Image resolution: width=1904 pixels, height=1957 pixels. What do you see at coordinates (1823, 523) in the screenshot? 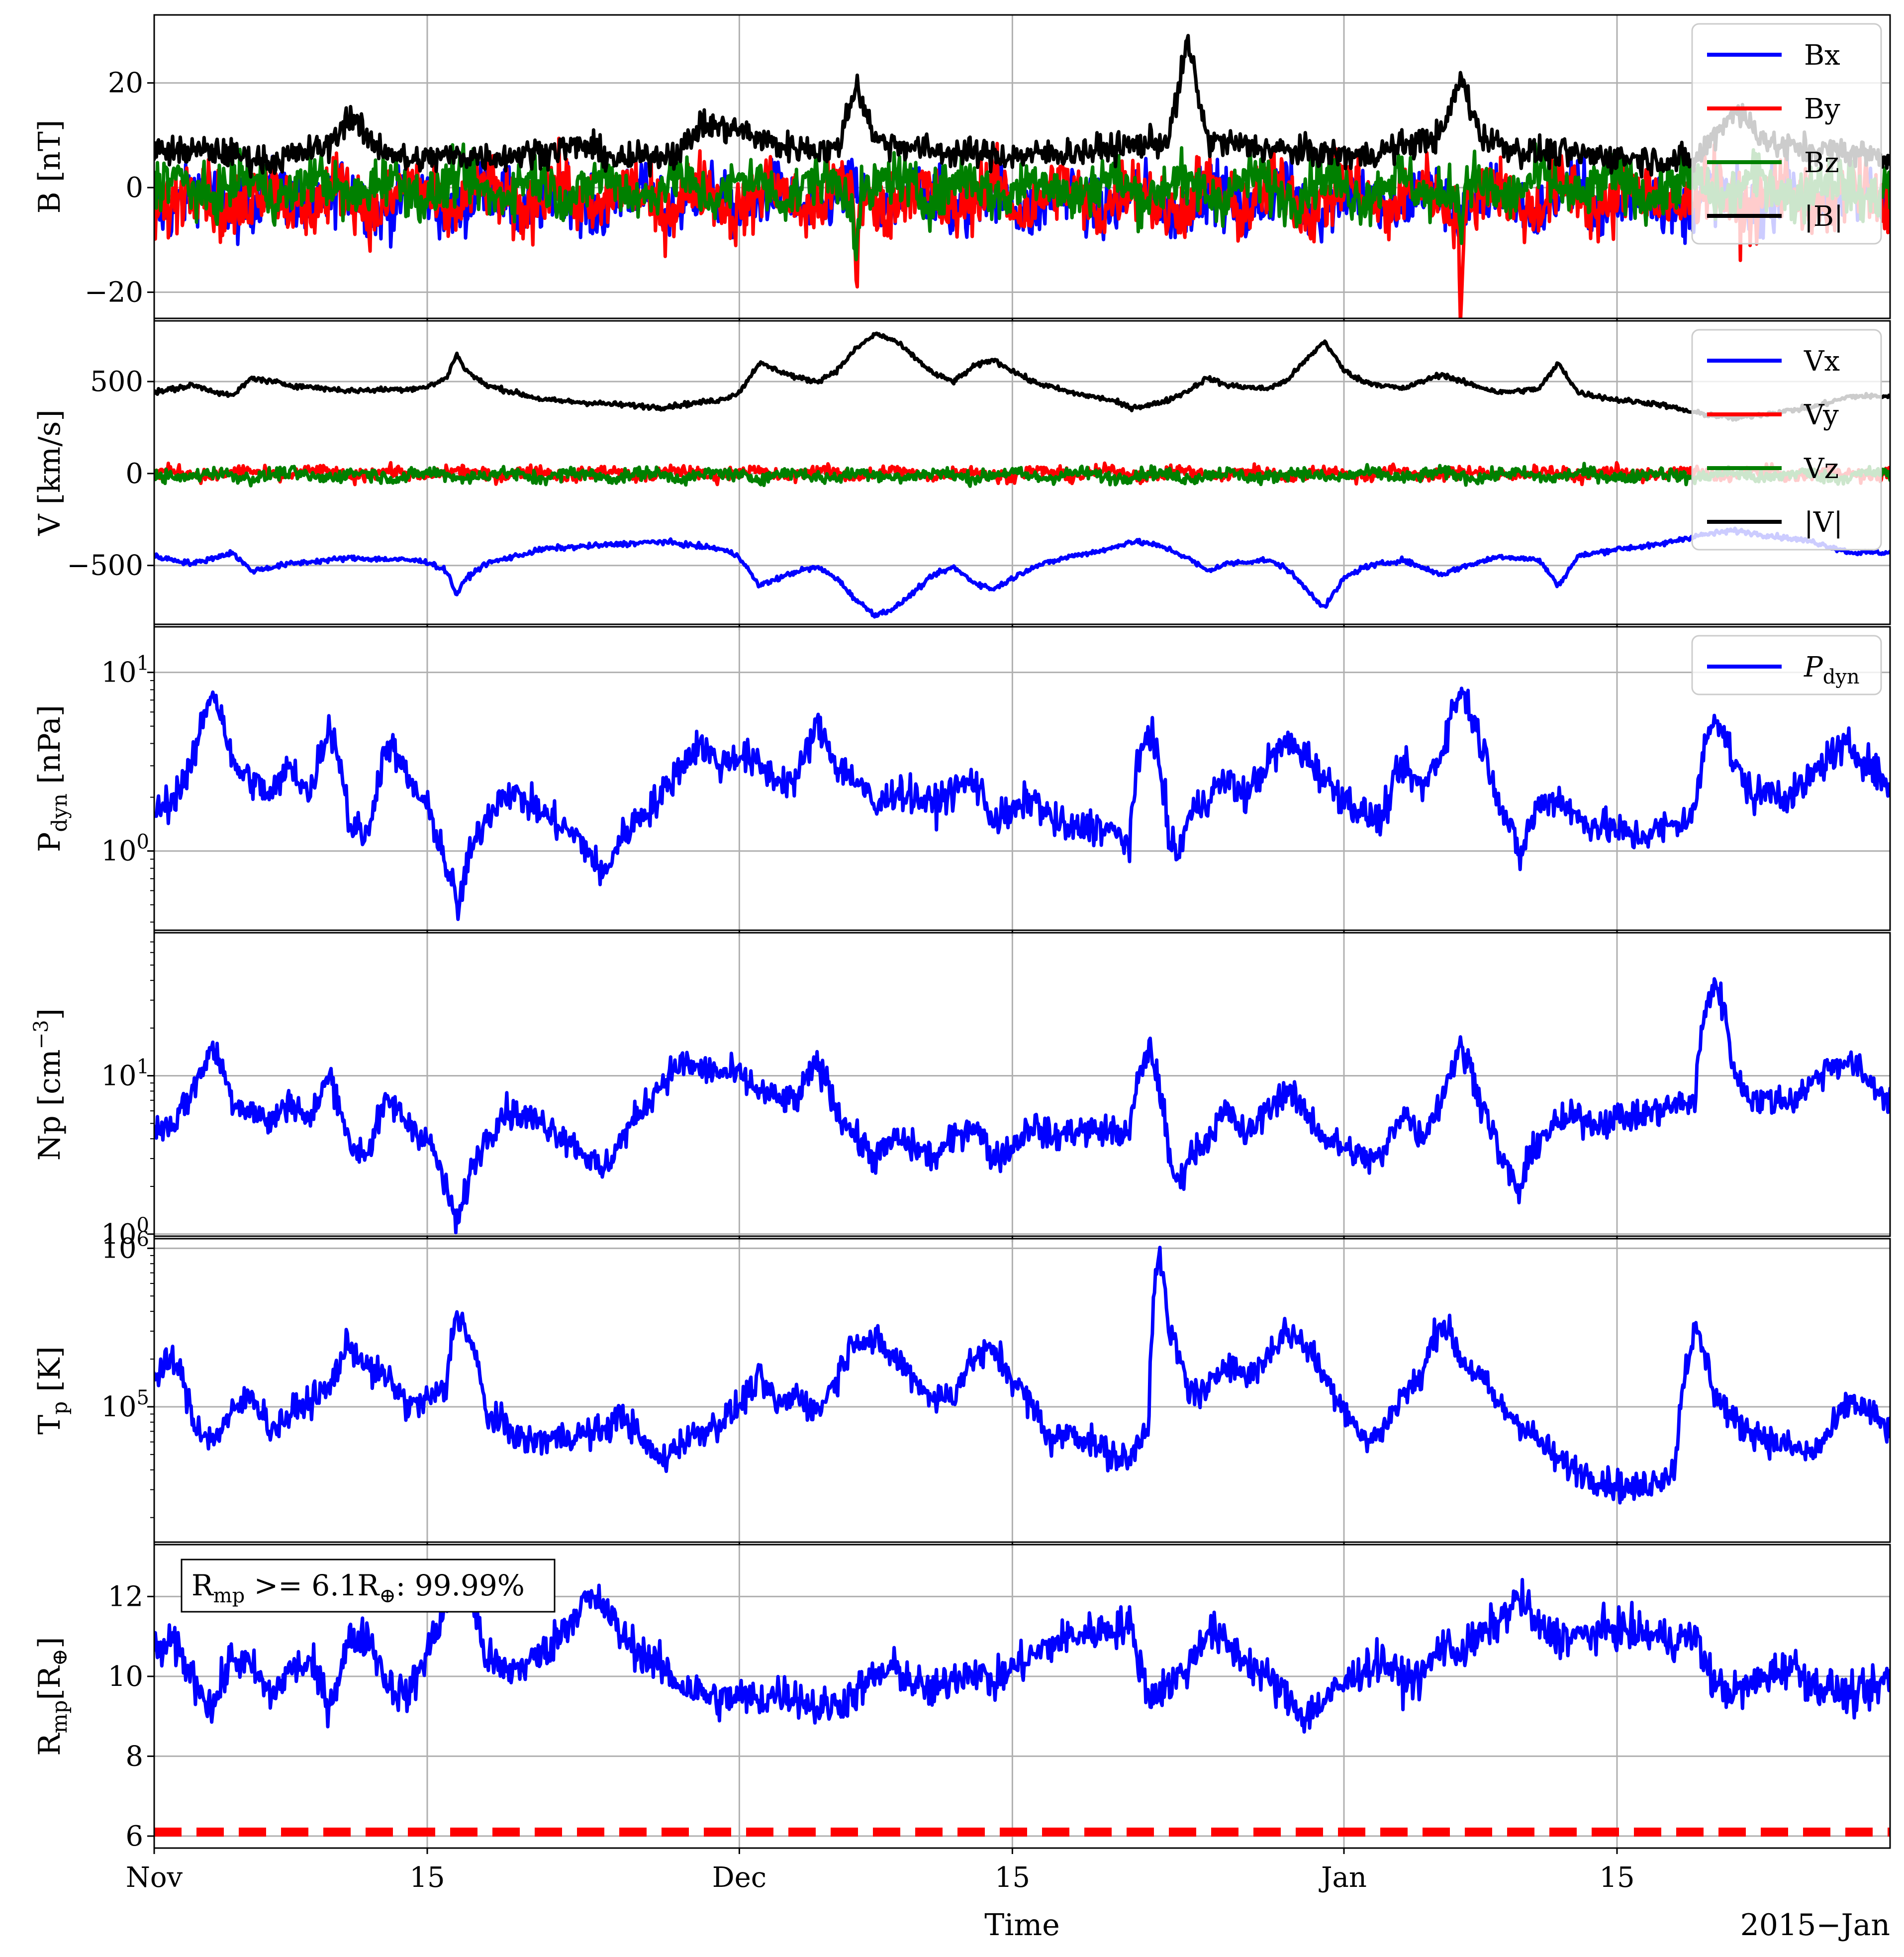
I see `legend-entry: |V|` at bounding box center [1823, 523].